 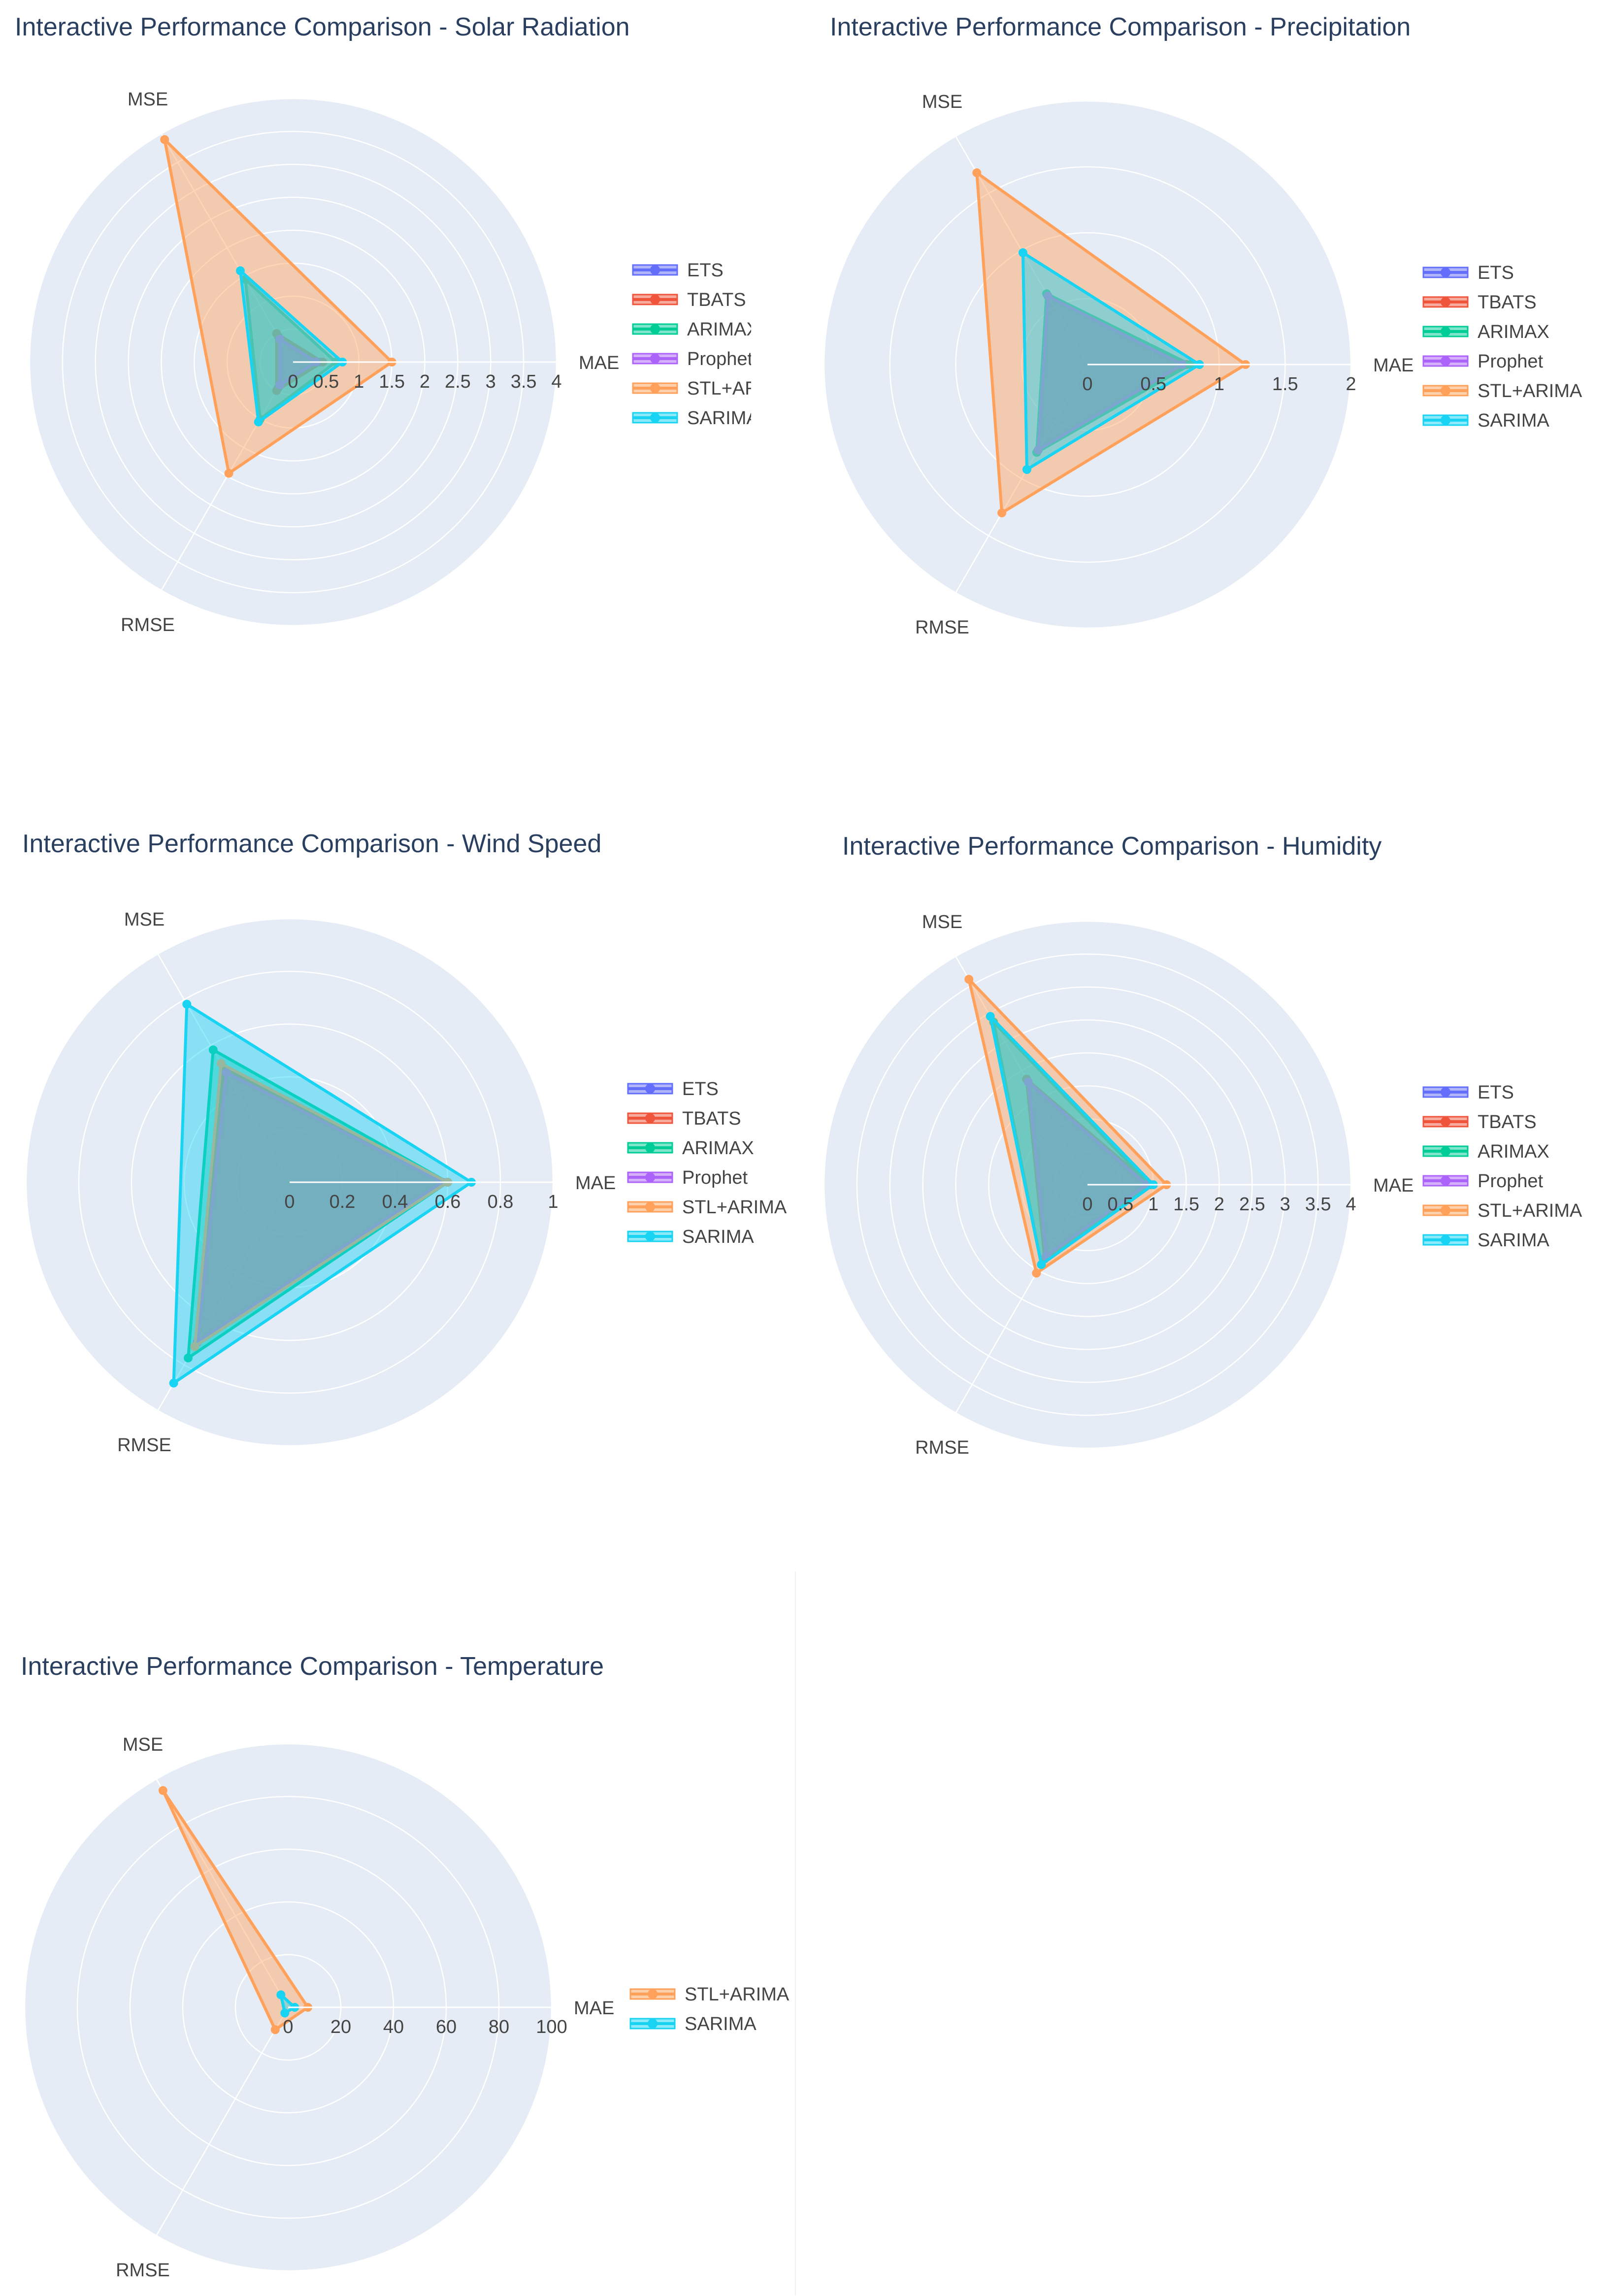 What do you see at coordinates (1394, 1185) in the screenshot?
I see `angular-axis-label: MAE` at bounding box center [1394, 1185].